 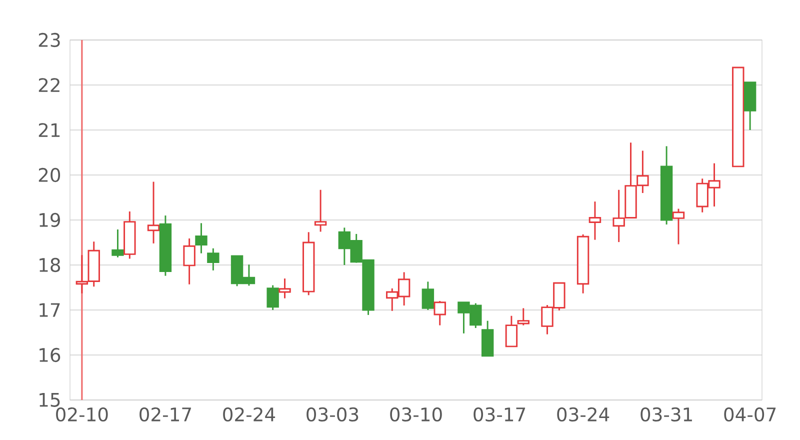 I want to click on x-tick-label: 03-10, so click(x=416, y=414).